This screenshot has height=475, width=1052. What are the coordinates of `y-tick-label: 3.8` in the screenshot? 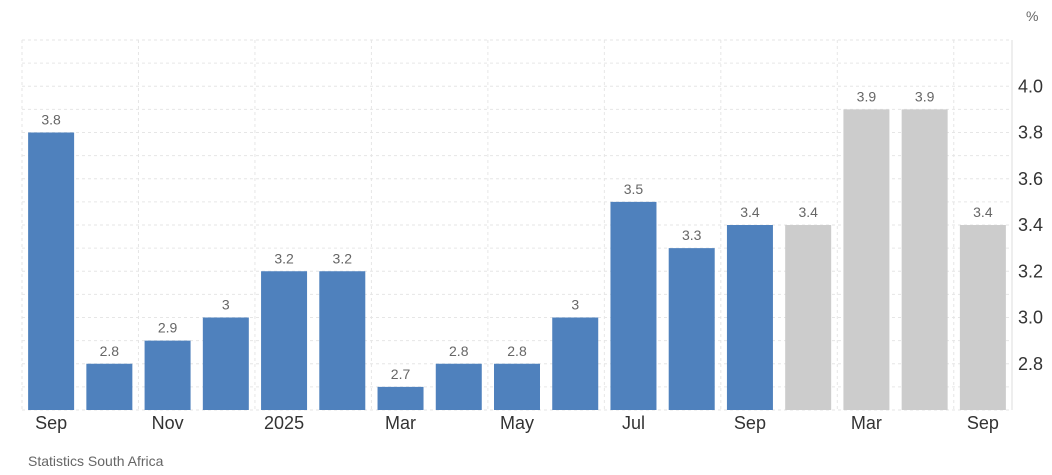 It's located at (1030, 133).